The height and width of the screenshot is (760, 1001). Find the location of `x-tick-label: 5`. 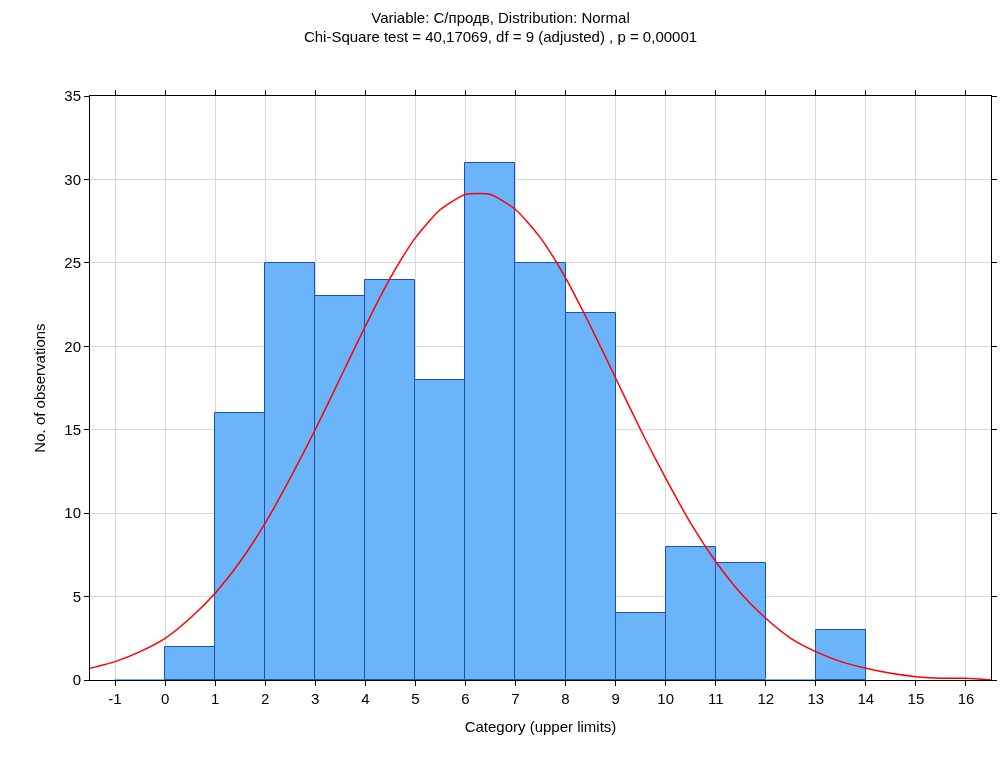

x-tick-label: 5 is located at coordinates (415, 698).